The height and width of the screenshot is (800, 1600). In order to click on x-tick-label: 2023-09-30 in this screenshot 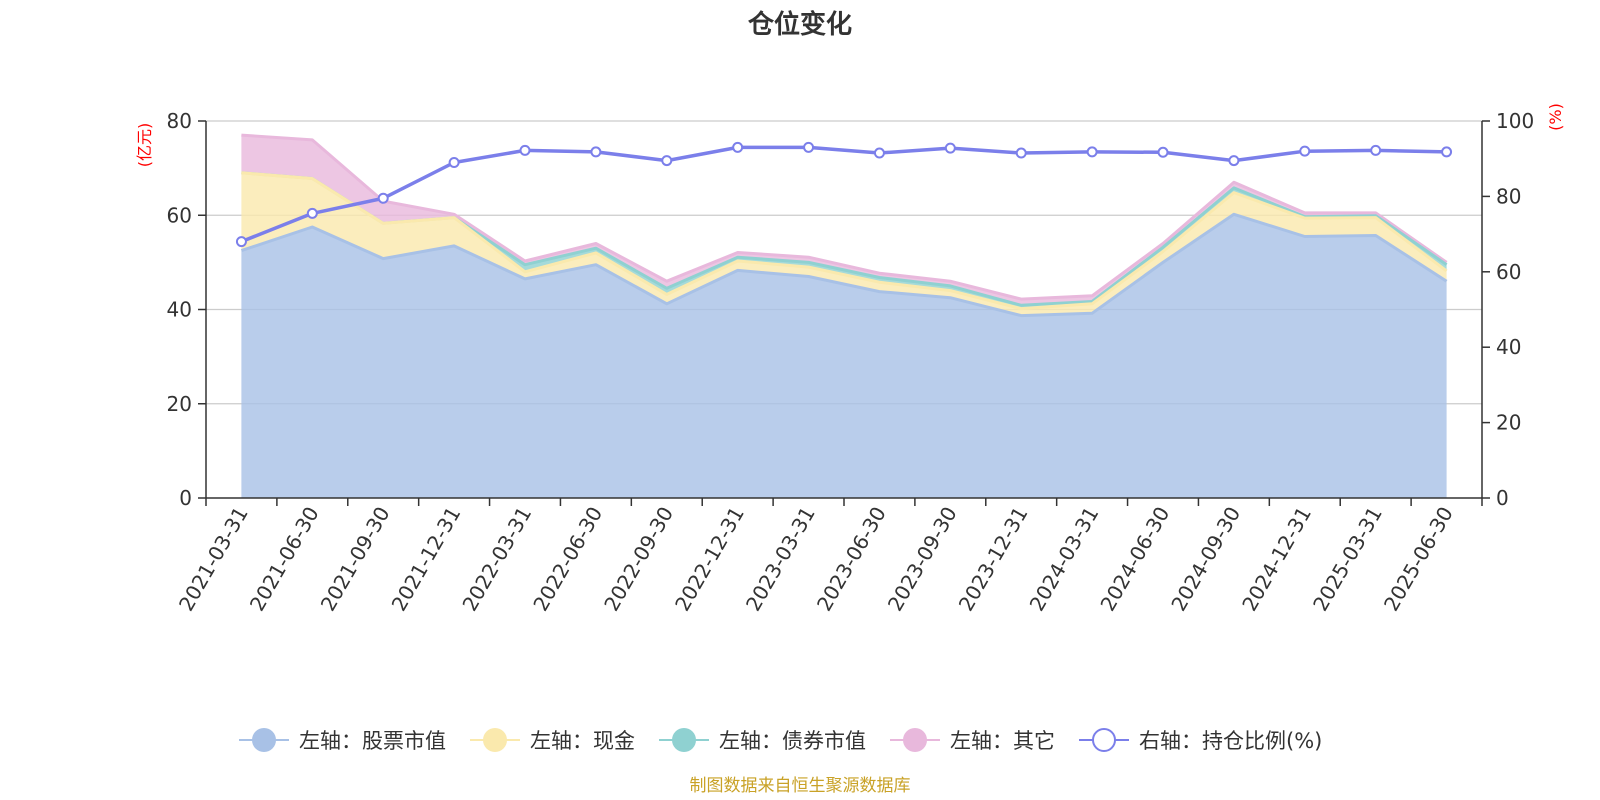, I will do `click(922, 558)`.